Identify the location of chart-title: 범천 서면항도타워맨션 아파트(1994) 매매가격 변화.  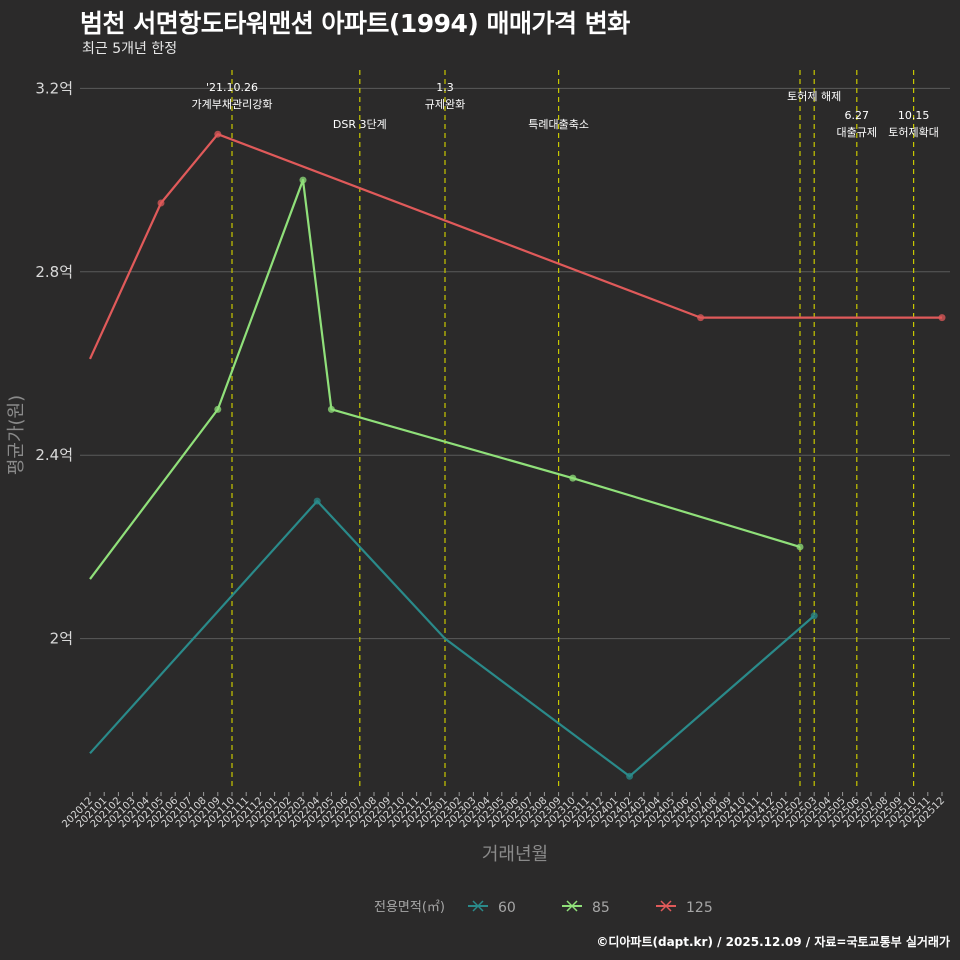
(355, 23).